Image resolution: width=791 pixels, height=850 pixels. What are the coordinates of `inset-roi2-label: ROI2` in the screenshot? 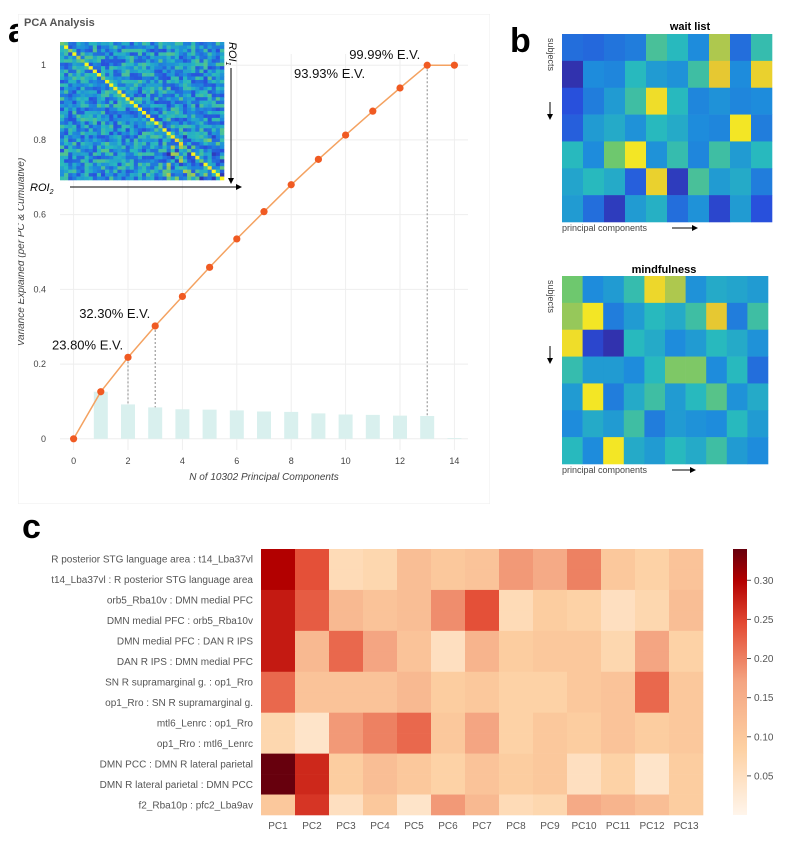 It's located at (42, 189).